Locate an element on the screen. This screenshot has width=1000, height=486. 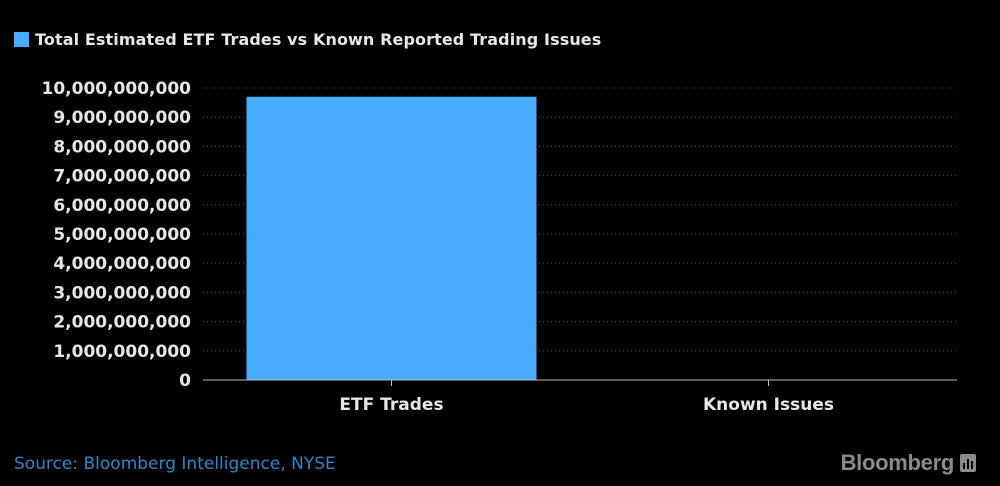
y-tick-label: 5,000,000,000 is located at coordinates (122, 235).